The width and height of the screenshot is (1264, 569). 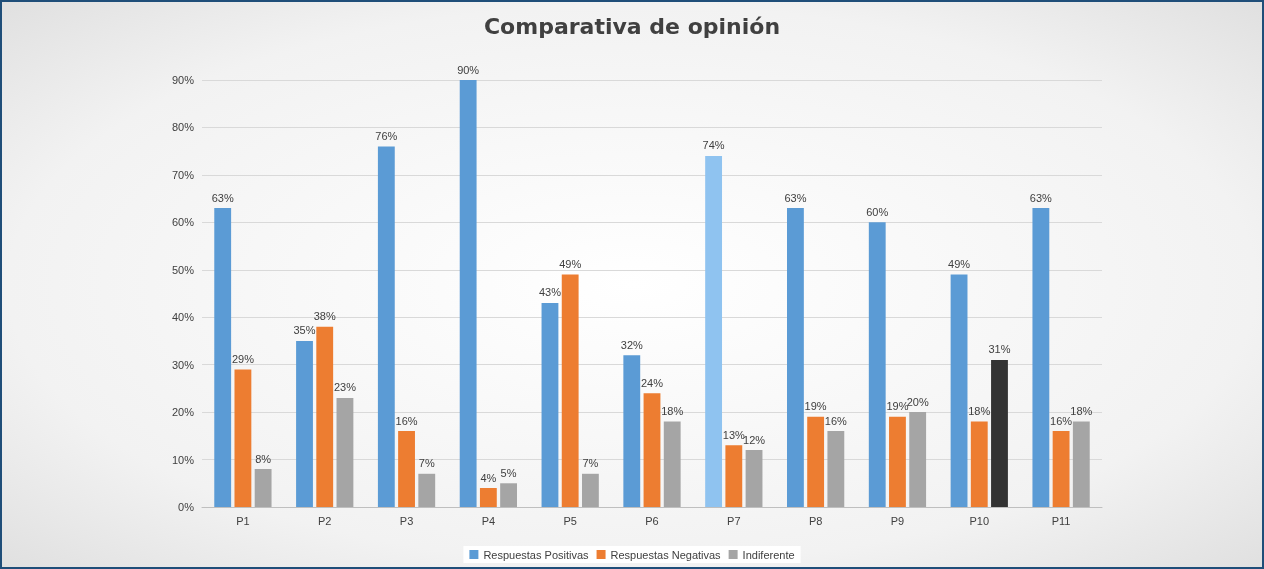 What do you see at coordinates (183, 364) in the screenshot?
I see `y-tick-label: 30%` at bounding box center [183, 364].